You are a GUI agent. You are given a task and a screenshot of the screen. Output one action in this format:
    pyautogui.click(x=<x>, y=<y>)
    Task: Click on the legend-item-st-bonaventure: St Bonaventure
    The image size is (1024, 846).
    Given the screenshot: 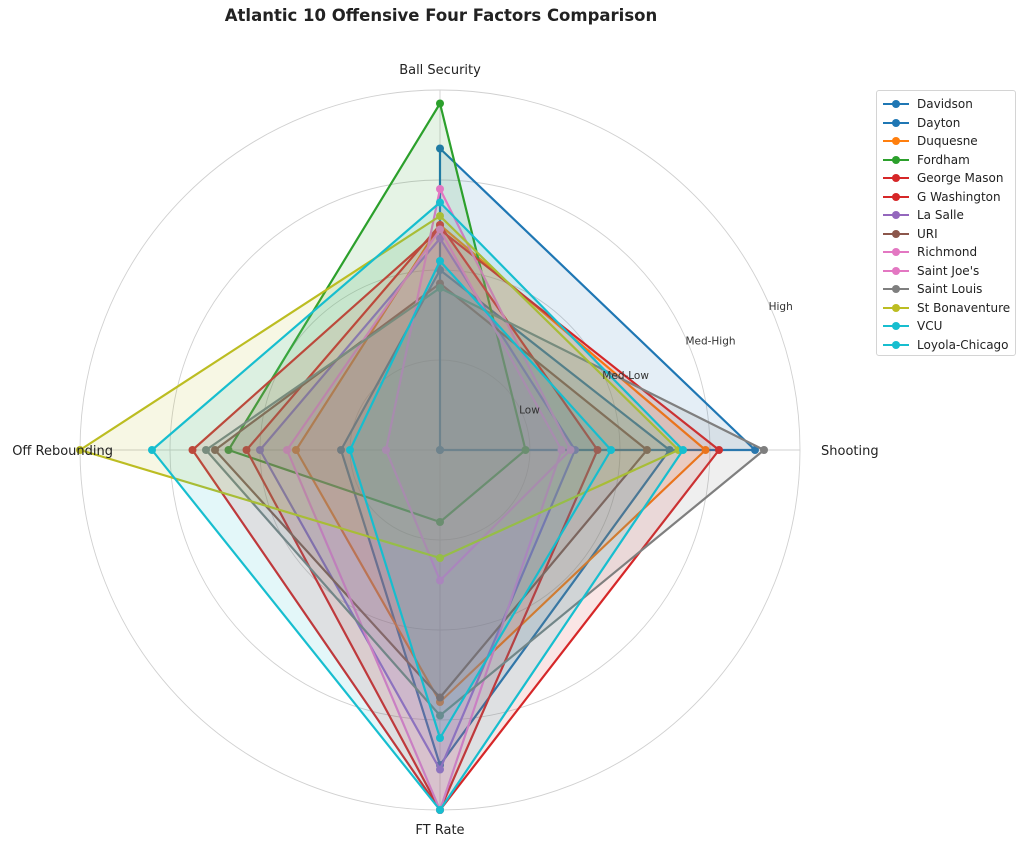 What is the action you would take?
    pyautogui.click(x=949, y=308)
    